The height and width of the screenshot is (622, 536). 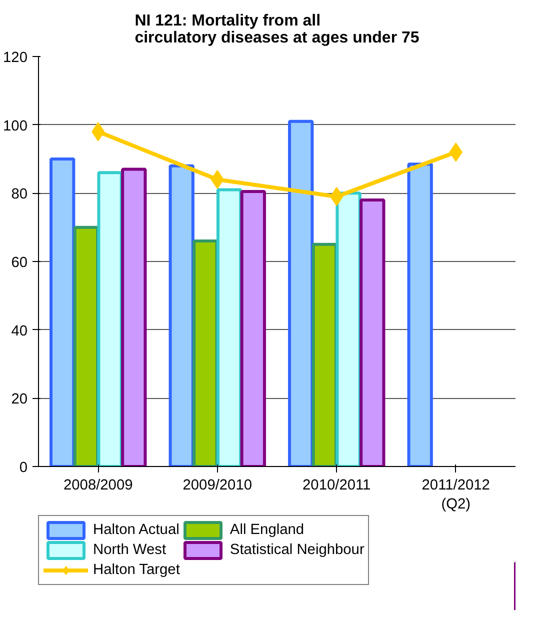 What do you see at coordinates (19, 400) in the screenshot?
I see `y-tick-label: 20` at bounding box center [19, 400].